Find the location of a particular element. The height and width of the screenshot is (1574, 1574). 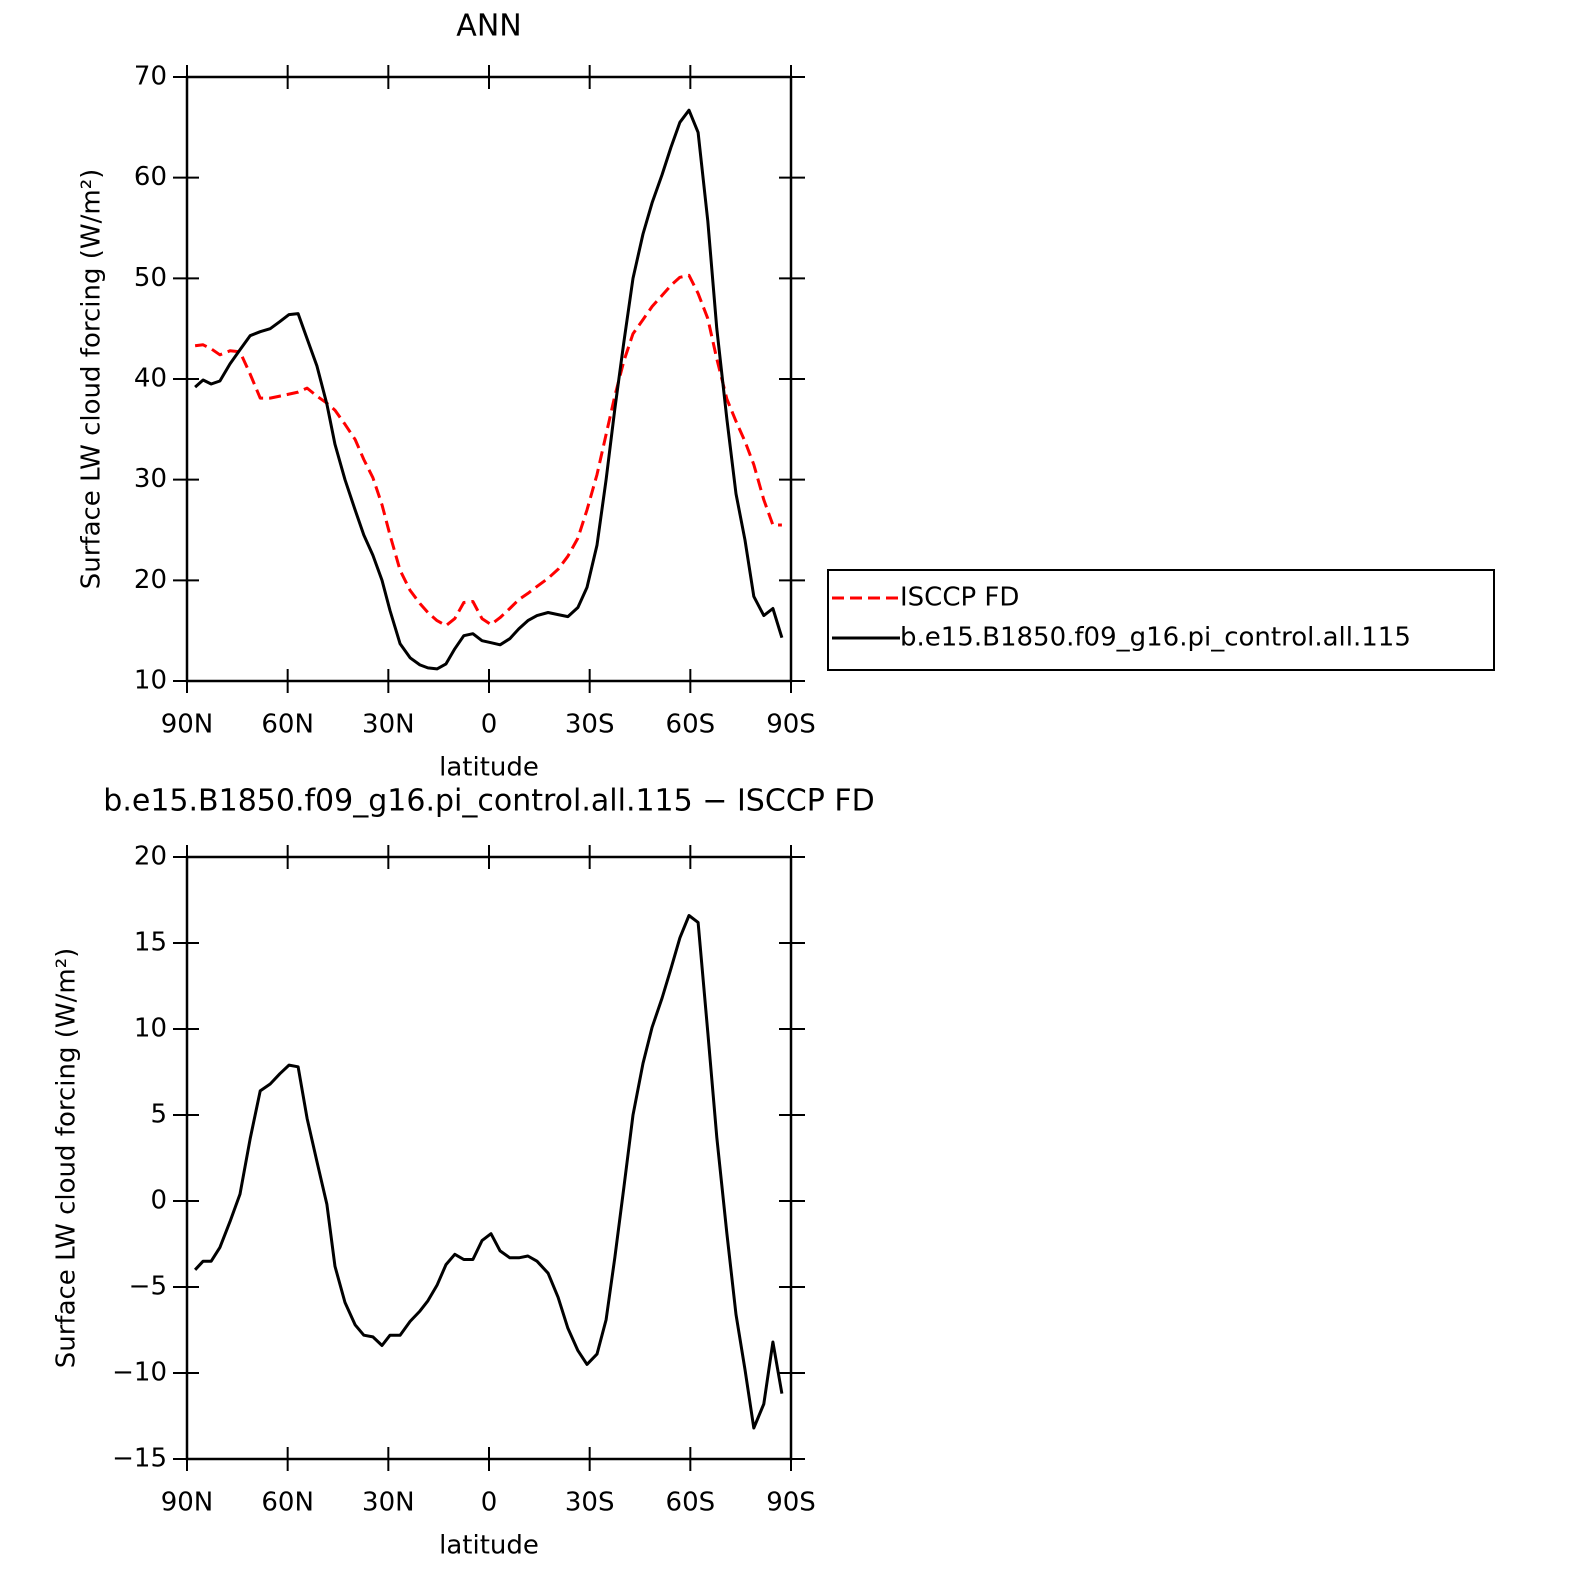

y-tick-label: −15 is located at coordinates (139, 1459).